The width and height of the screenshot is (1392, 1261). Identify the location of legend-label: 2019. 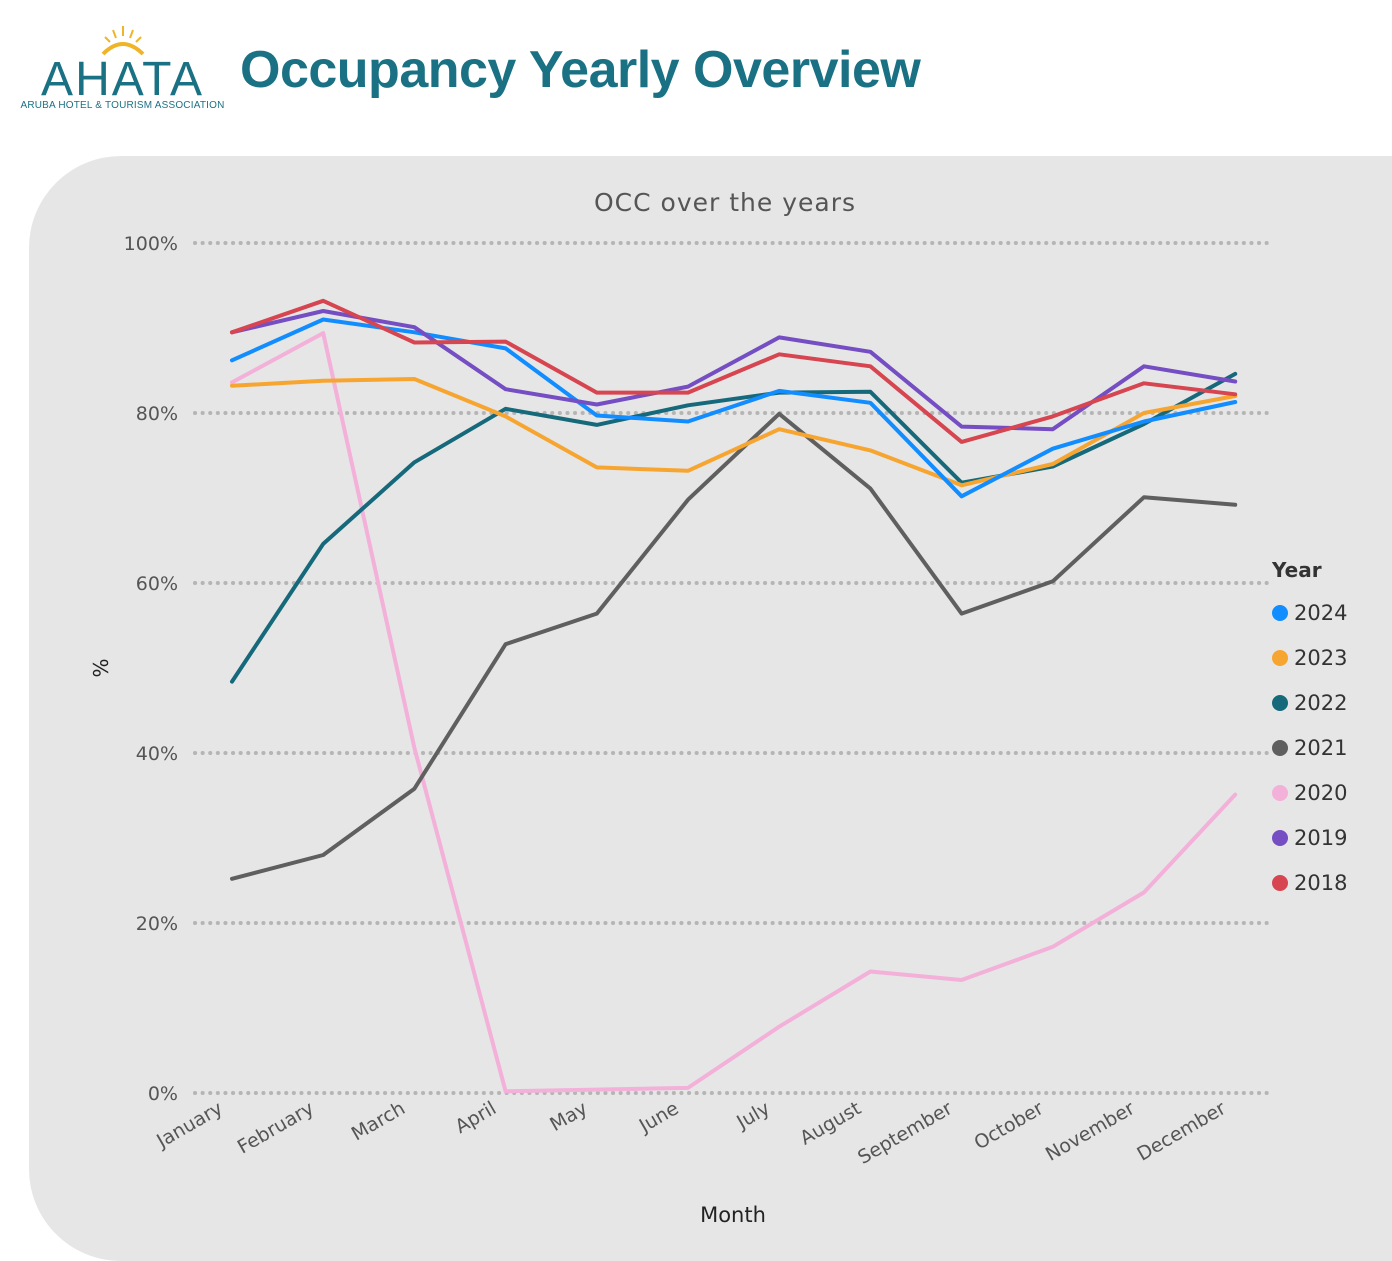
(1321, 837).